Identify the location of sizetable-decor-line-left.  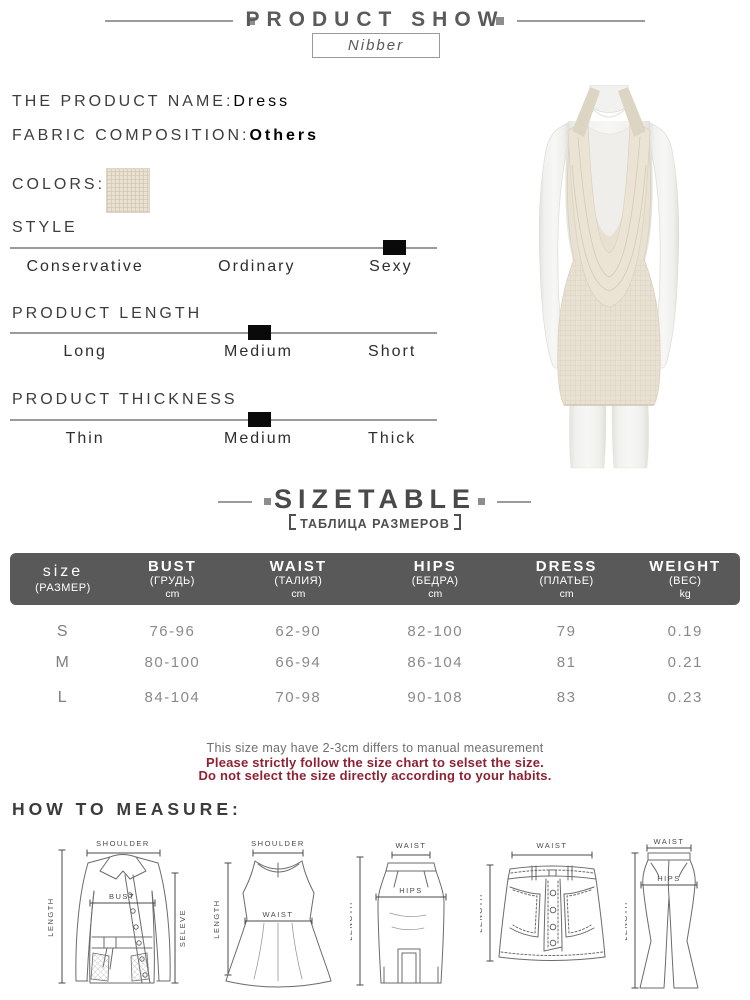
(235, 502).